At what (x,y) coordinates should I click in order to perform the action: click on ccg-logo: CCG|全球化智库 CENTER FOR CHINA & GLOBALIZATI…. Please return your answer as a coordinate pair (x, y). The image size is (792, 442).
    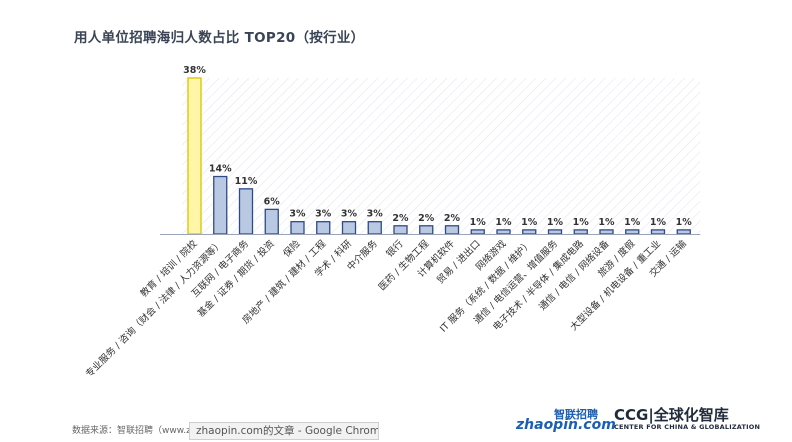
    Looking at the image, I should click on (687, 419).